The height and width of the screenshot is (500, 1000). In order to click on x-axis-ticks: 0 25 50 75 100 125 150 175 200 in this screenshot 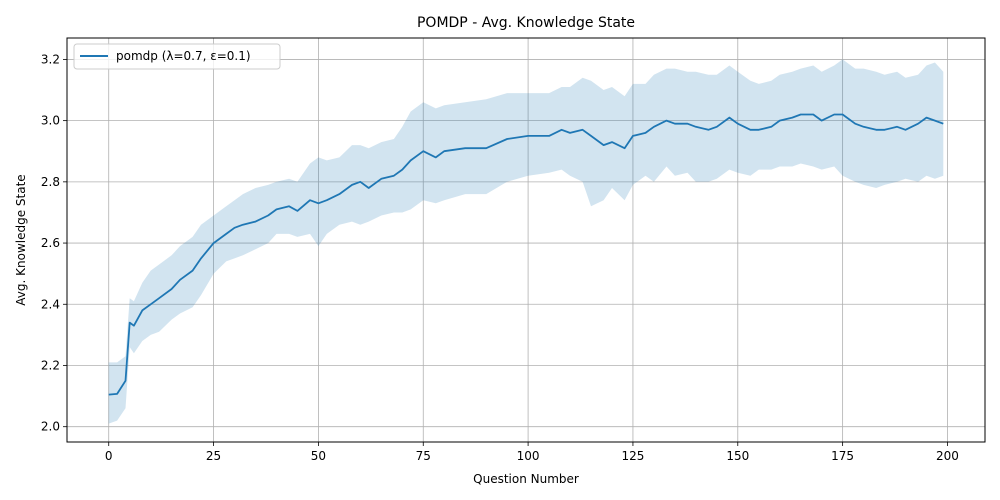, I will do `click(532, 452)`.